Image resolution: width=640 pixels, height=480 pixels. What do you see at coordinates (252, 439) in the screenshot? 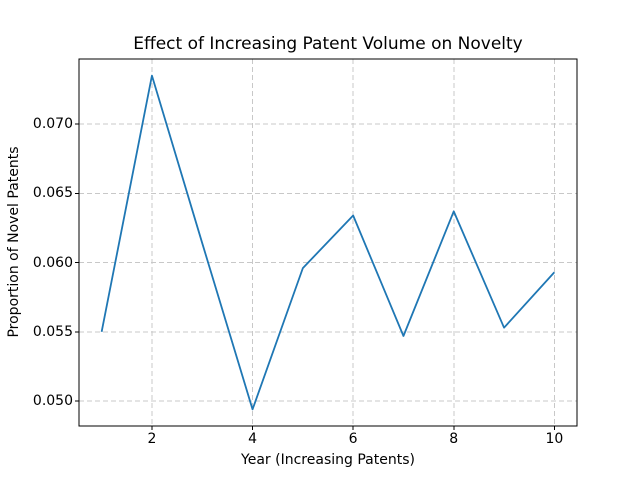
I see `x-tick-label: 4` at bounding box center [252, 439].